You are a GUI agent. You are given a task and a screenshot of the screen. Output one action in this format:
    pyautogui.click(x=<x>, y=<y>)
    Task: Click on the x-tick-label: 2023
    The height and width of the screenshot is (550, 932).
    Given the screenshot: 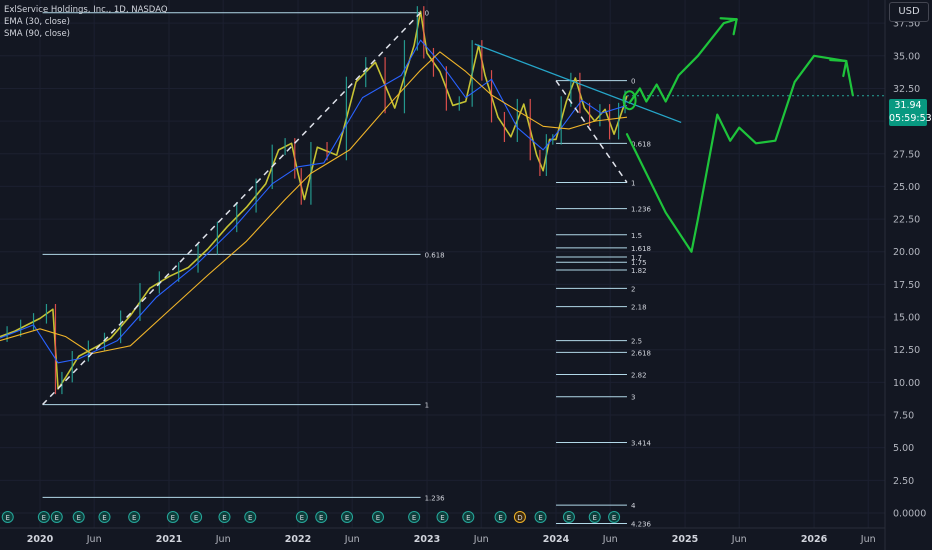 What is the action you would take?
    pyautogui.click(x=427, y=539)
    